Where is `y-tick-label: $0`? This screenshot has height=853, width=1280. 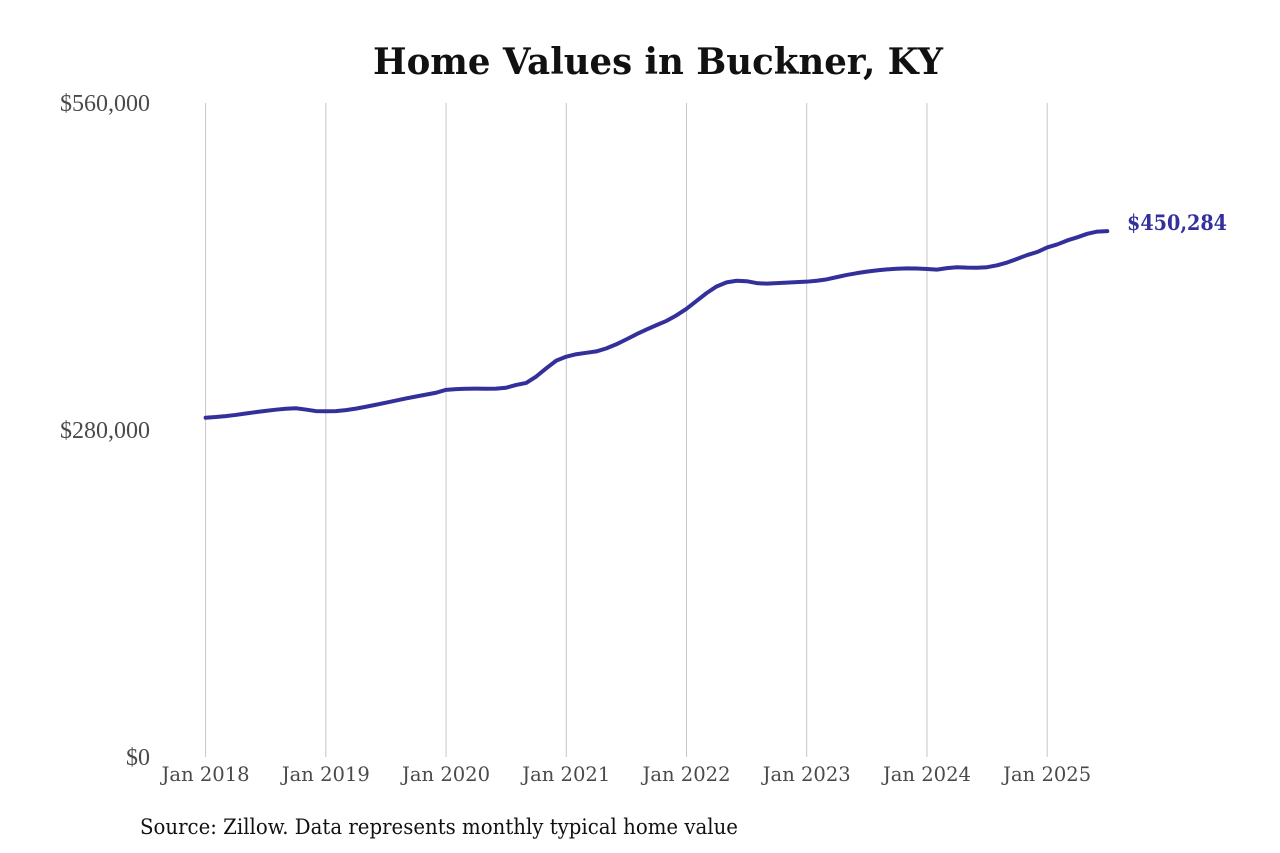 y-tick-label: $0 is located at coordinates (138, 758).